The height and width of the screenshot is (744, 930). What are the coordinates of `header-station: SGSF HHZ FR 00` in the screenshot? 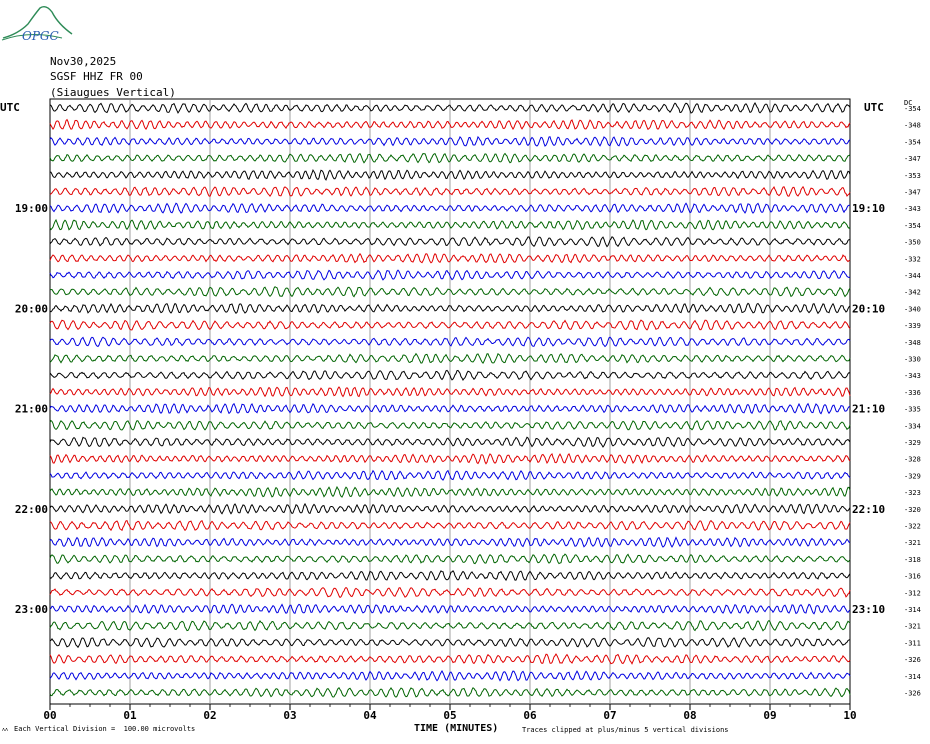 It's located at (96, 76).